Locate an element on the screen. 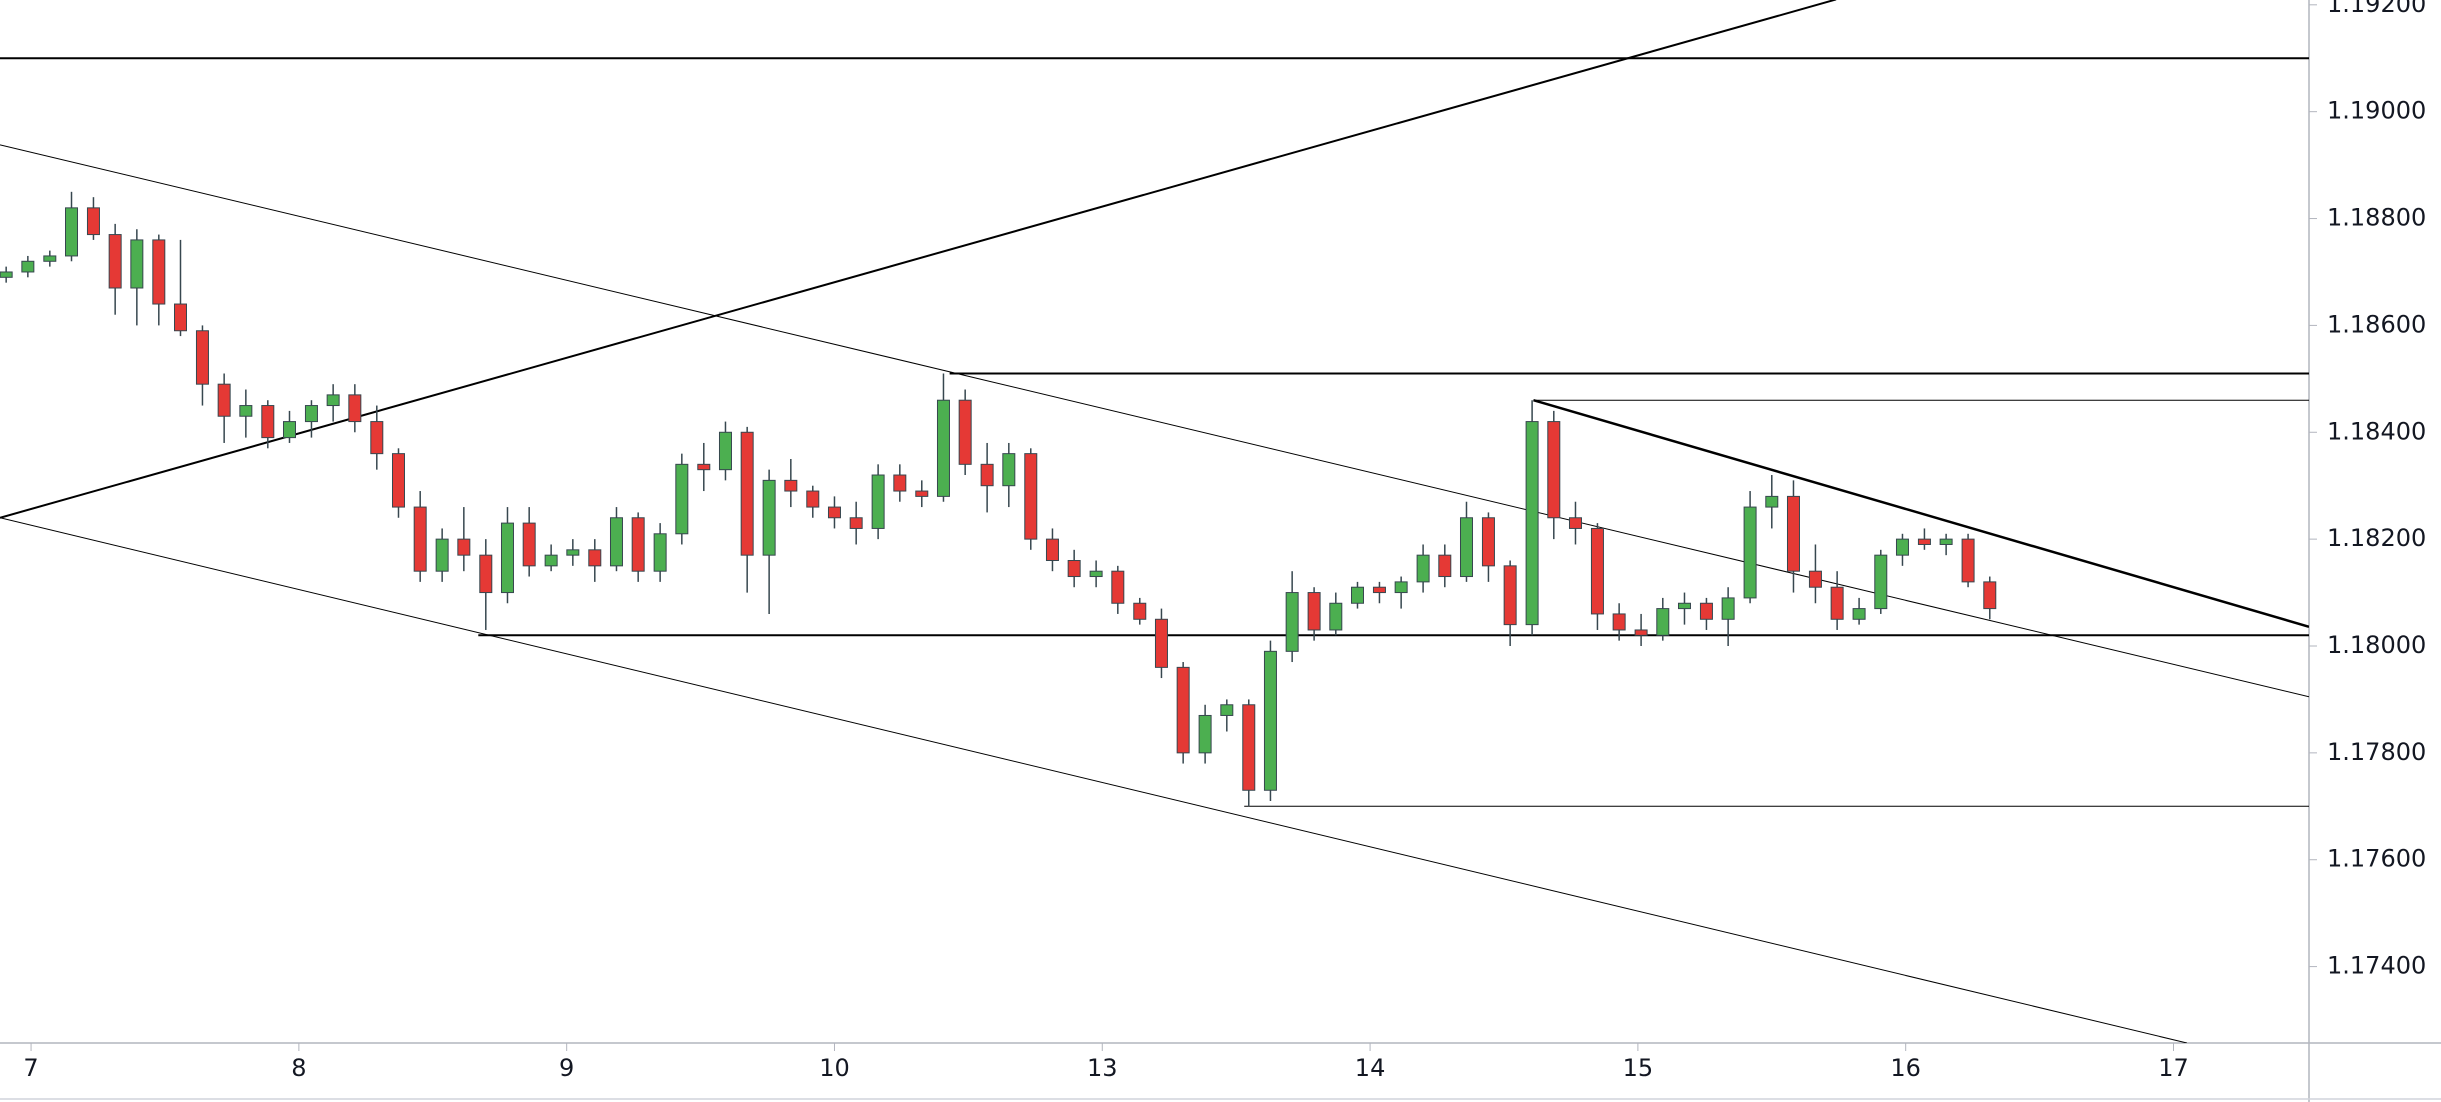 This screenshot has width=2441, height=1102. y-tick-label: 1.19000 is located at coordinates (2376, 111).